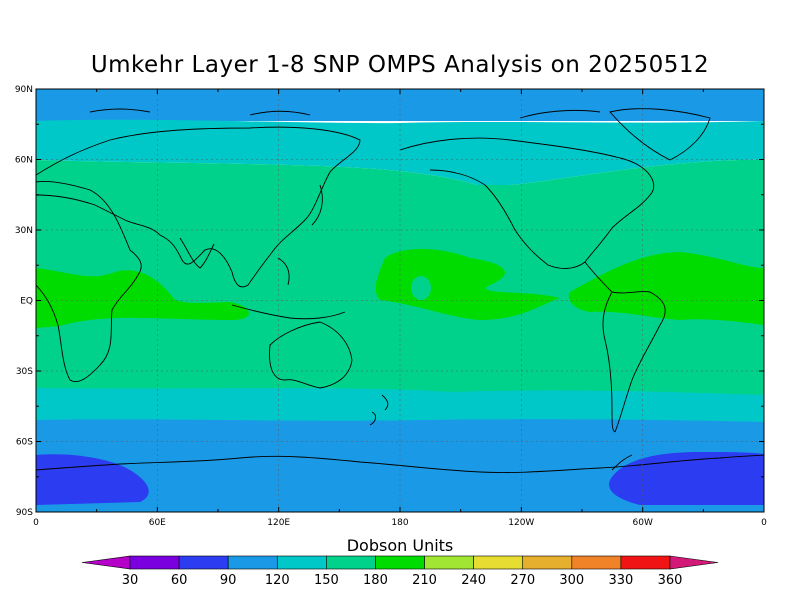 This screenshot has width=800, height=600. What do you see at coordinates (278, 523) in the screenshot?
I see `lon-label-120e: 120E` at bounding box center [278, 523].